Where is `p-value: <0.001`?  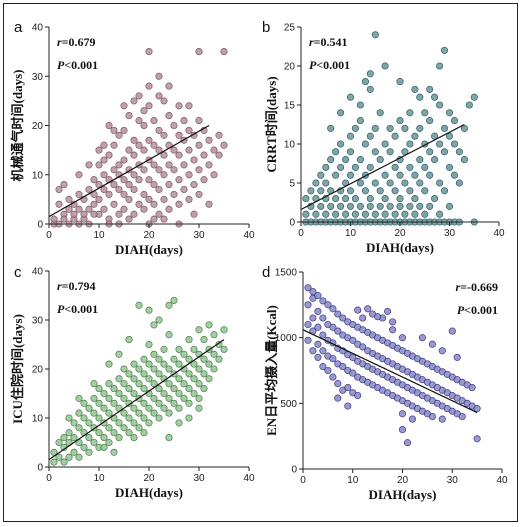 p-value: <0.001 is located at coordinates (333, 65).